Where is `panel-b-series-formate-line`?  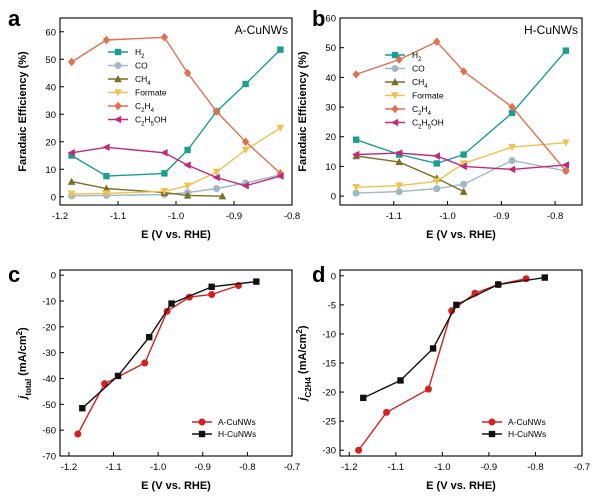 panel-b-series-formate-line is located at coordinates (461, 165).